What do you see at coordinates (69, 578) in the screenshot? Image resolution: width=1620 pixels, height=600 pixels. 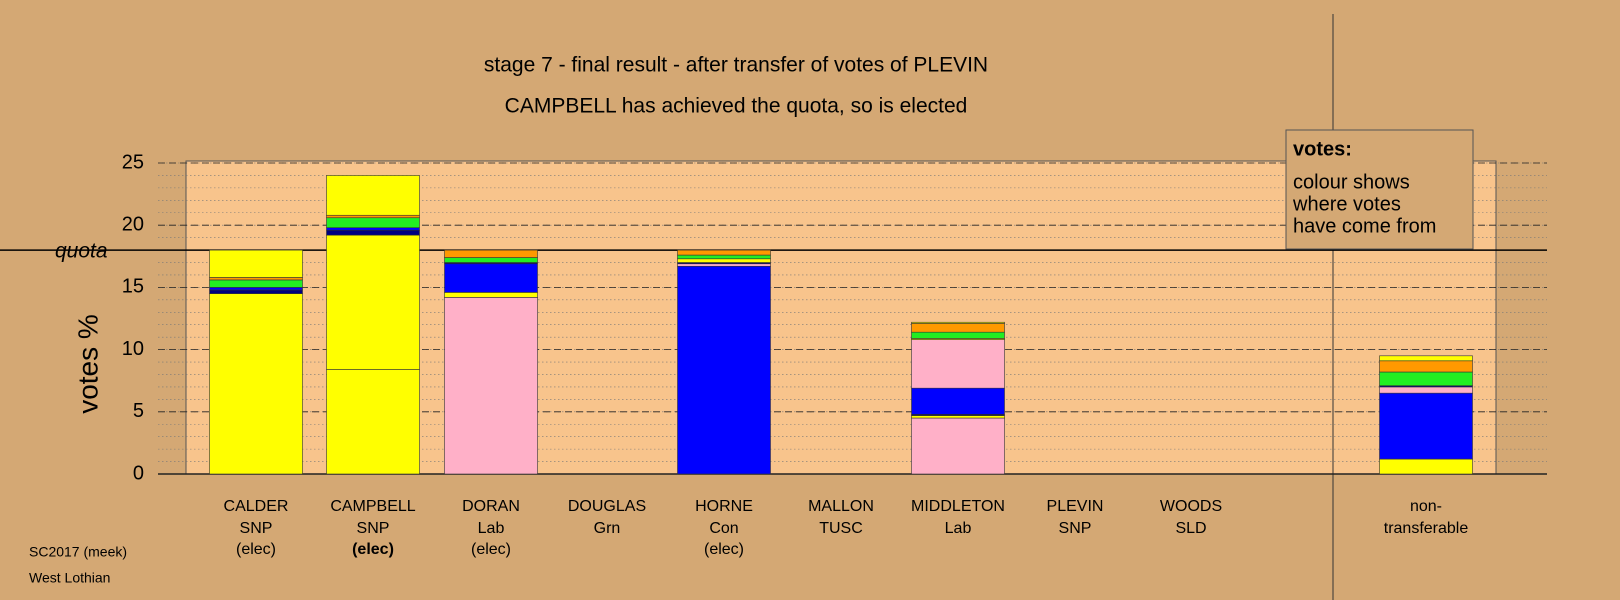 I see `footer-text: West Lothian` at bounding box center [69, 578].